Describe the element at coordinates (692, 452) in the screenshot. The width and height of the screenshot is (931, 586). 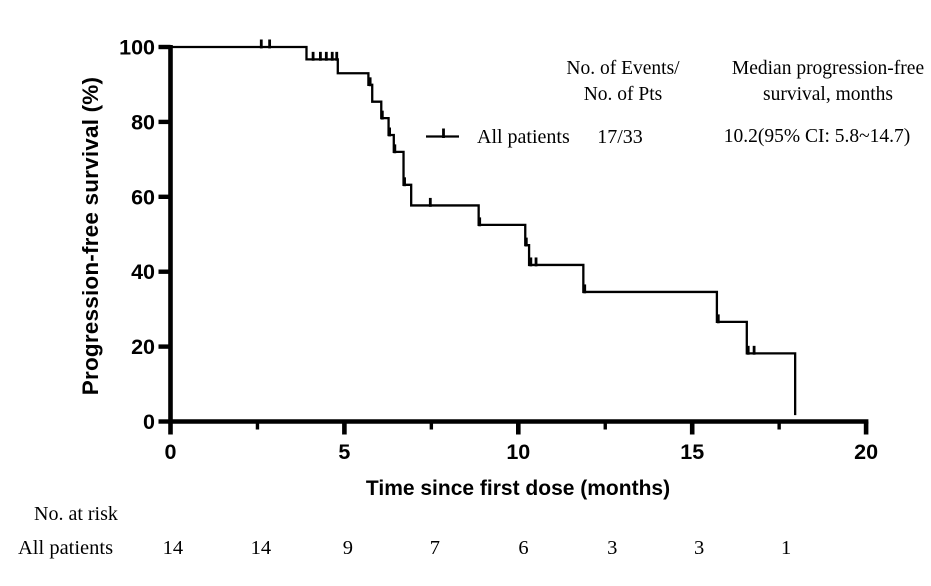
I see `x-tick-label: 15` at that location.